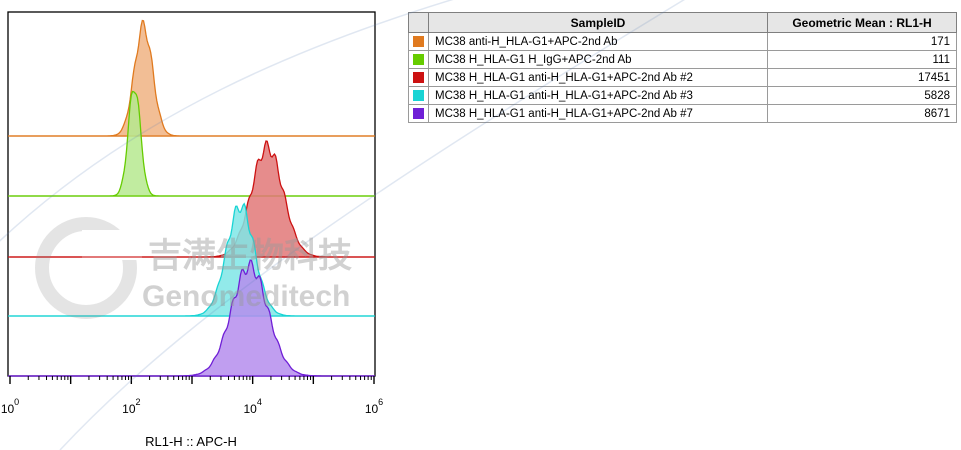 The height and width of the screenshot is (450, 961). I want to click on x-axis-tick-labels: 10⁰ 10² 10⁴ 10⁶, so click(192, 406).